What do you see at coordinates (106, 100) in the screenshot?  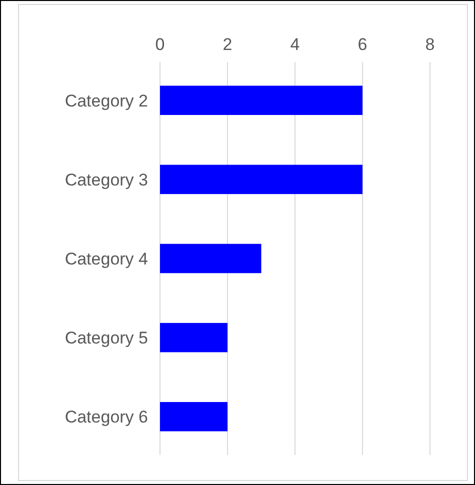 I see `y-tick-label: Category 2` at bounding box center [106, 100].